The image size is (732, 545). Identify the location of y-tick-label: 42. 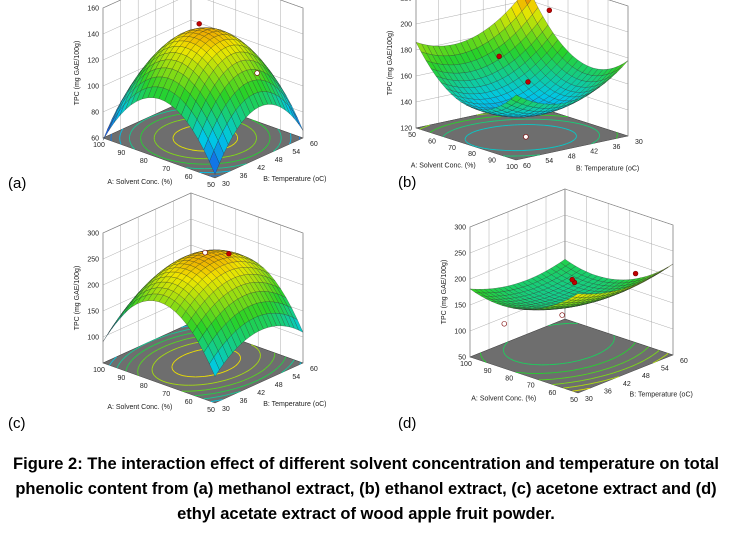
(594, 152).